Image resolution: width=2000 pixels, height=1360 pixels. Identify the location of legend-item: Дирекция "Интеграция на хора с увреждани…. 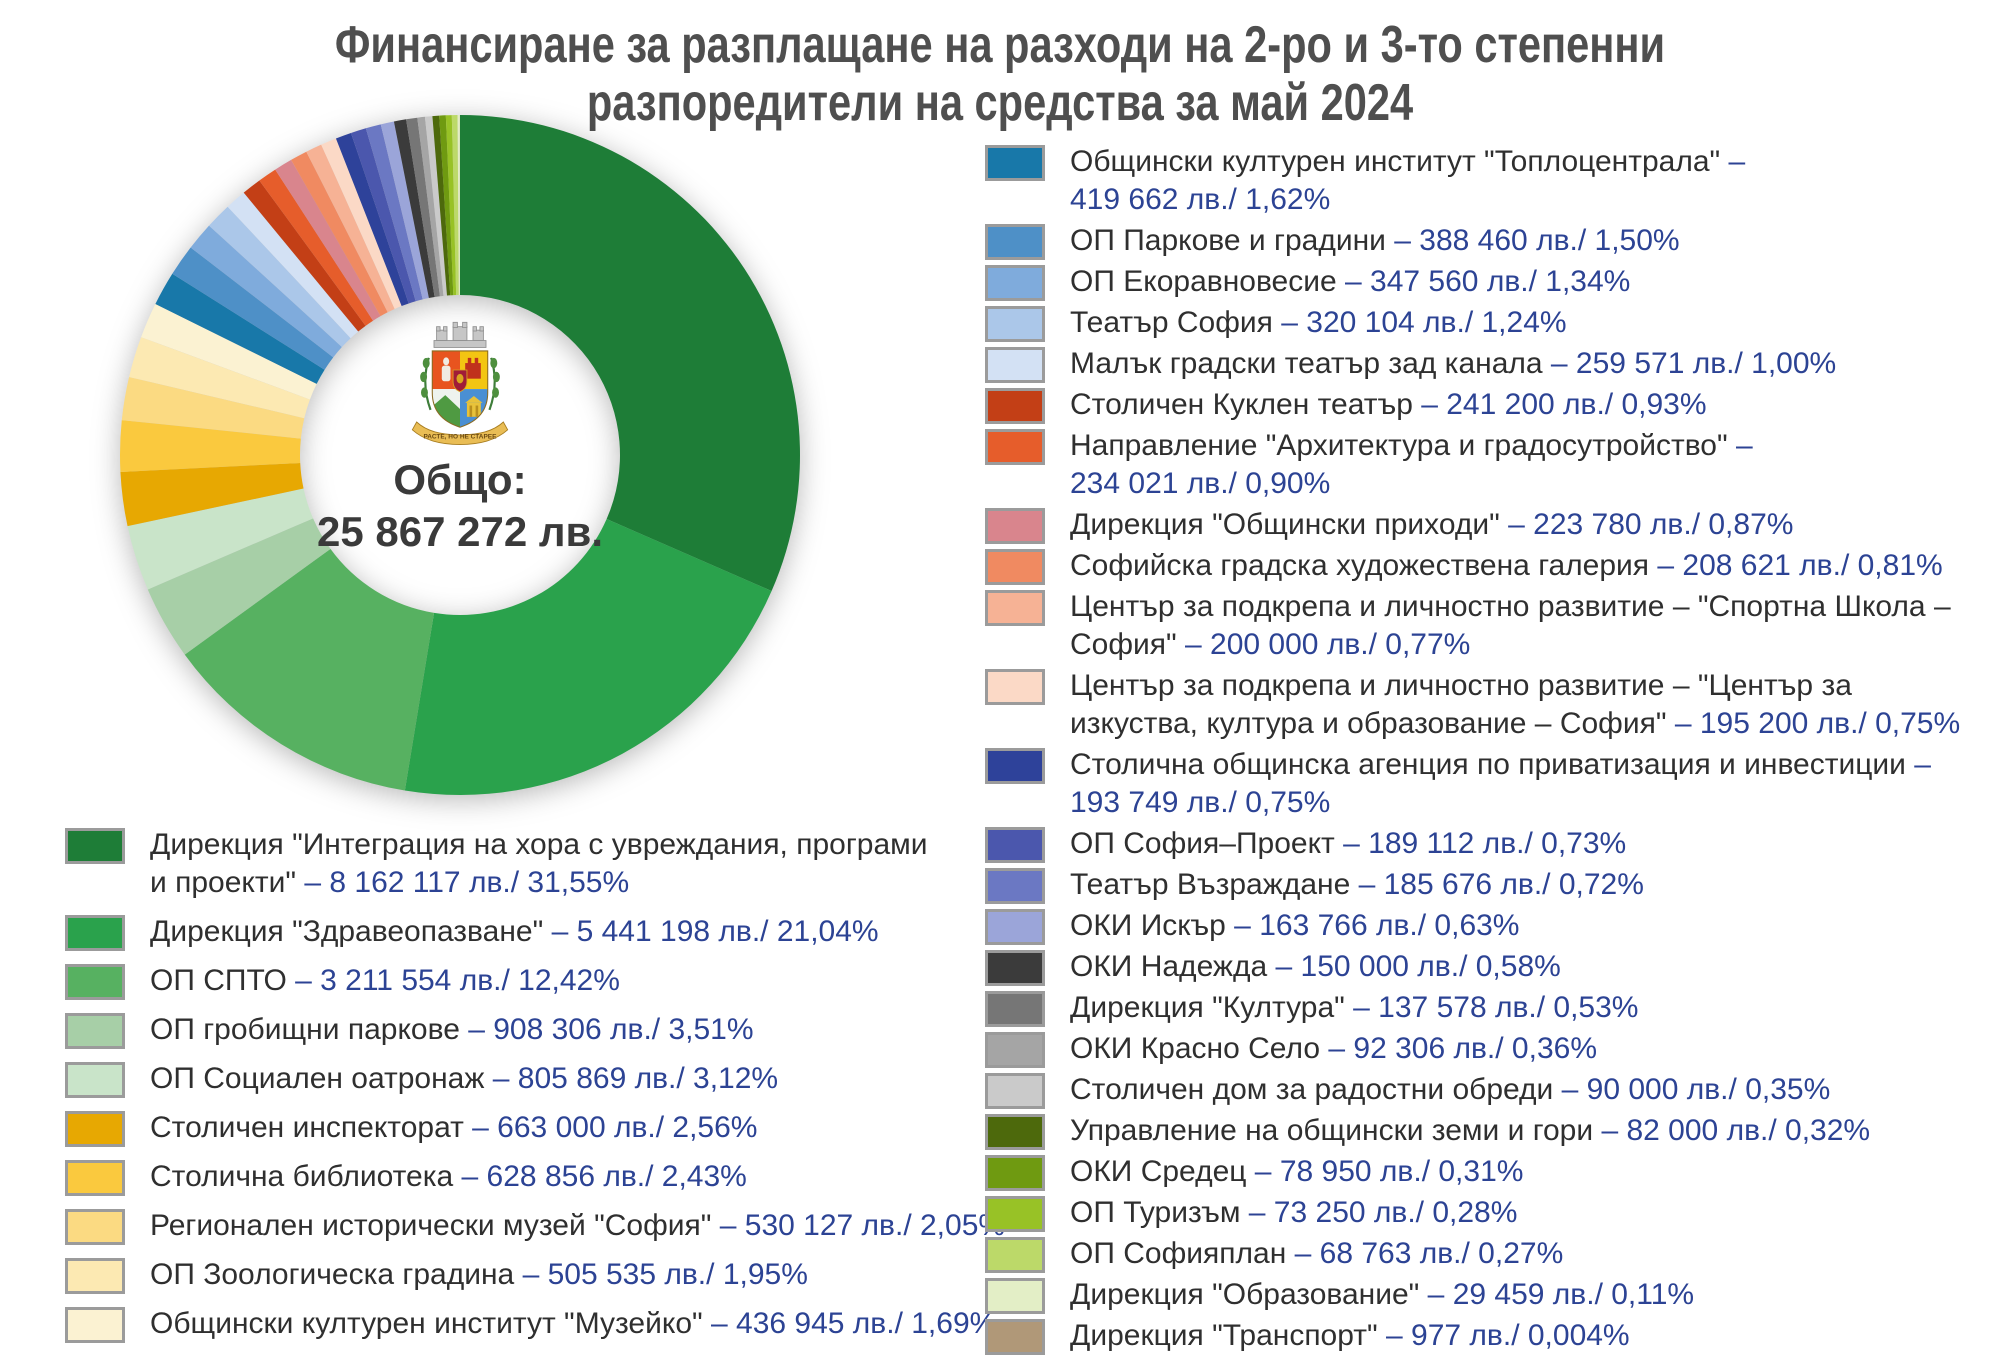
(535, 864).